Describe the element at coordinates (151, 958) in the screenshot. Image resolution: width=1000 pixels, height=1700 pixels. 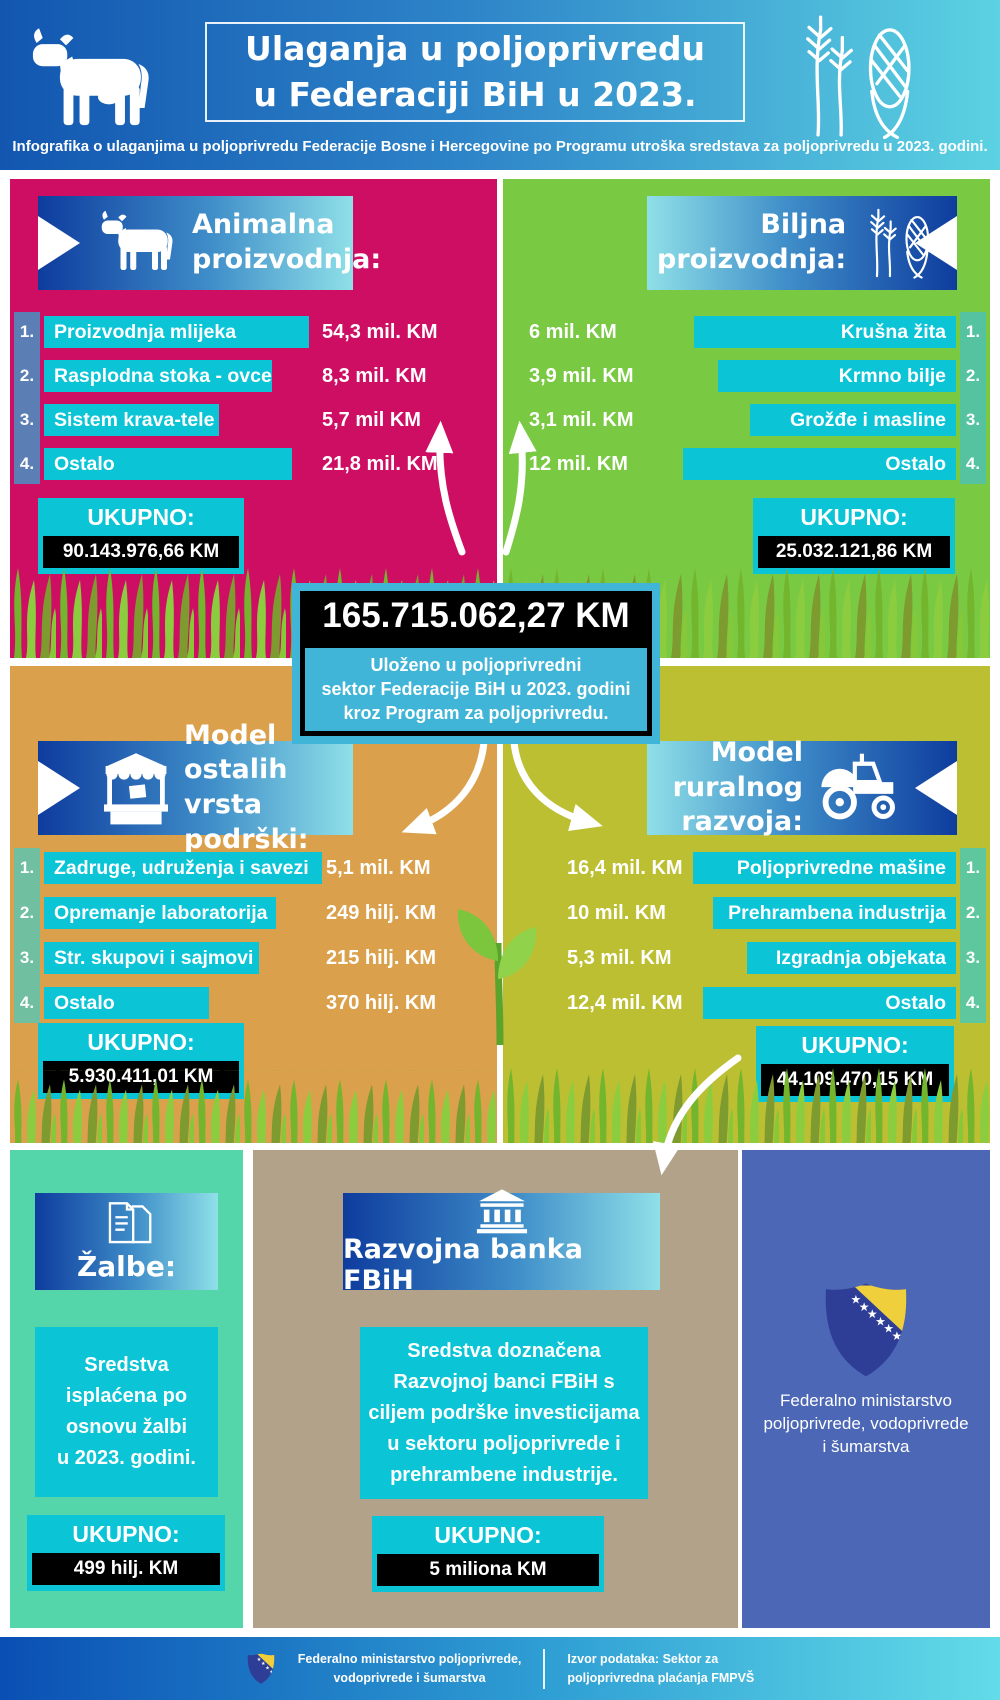
I see `category-bar: Str. skupovi i sajmovi` at that location.